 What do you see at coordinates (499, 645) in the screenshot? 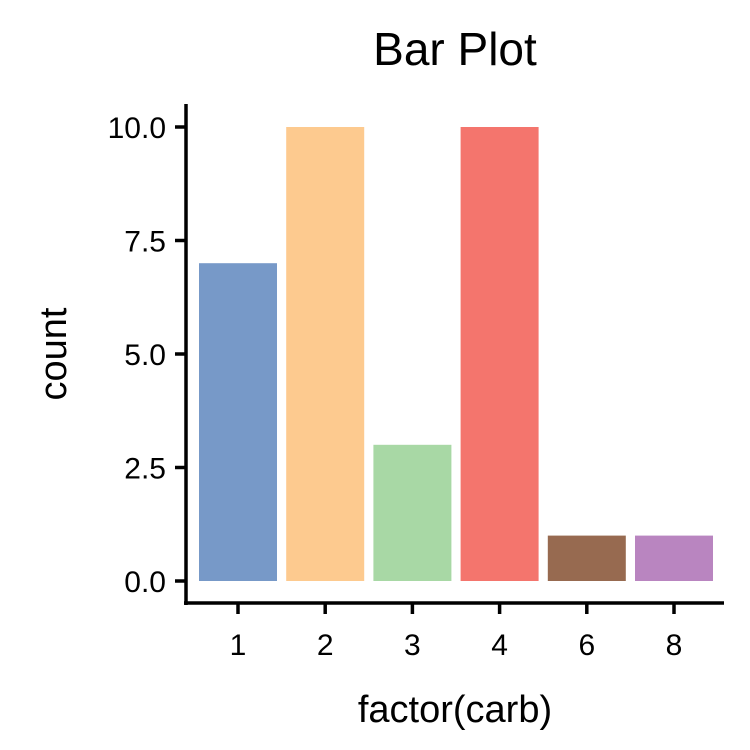
I see `x-tick-label-4: 4` at bounding box center [499, 645].